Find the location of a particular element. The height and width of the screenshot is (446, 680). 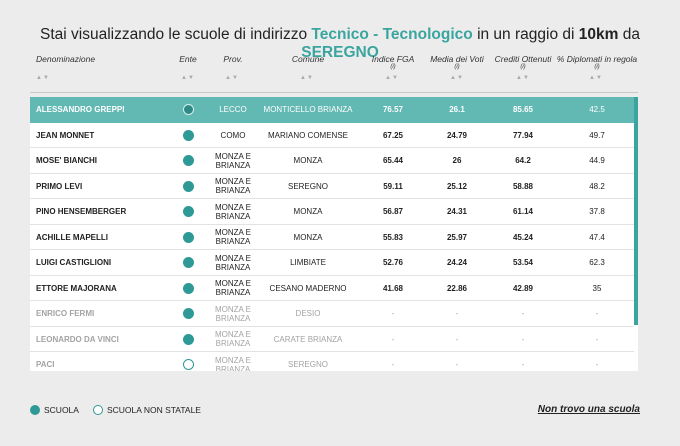

cell-name: PINO HENSEMBERGER is located at coordinates (81, 212).